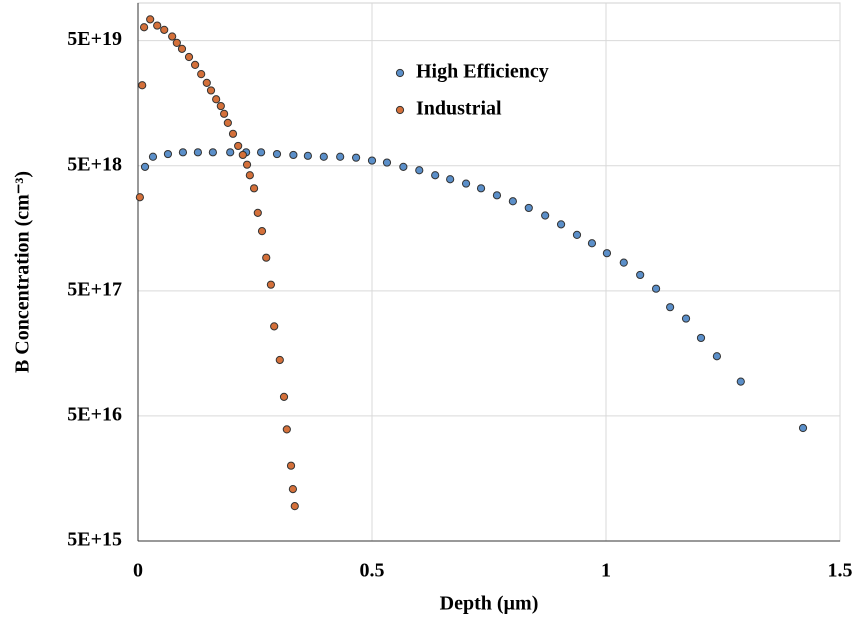  I want to click on x-axis-label: Depth (µm), so click(489, 604).